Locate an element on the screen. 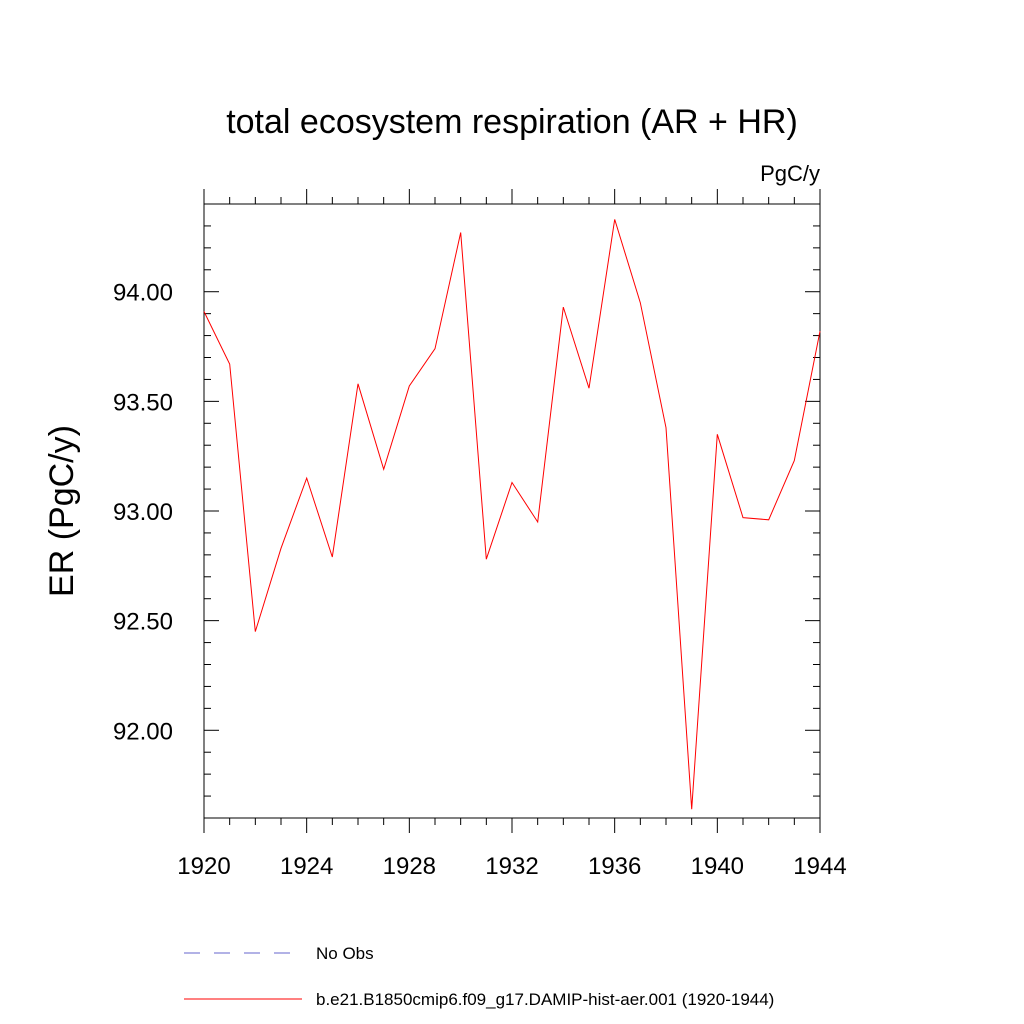 This screenshot has height=1024, width=1024. legend-label: No Obs is located at coordinates (345, 953).